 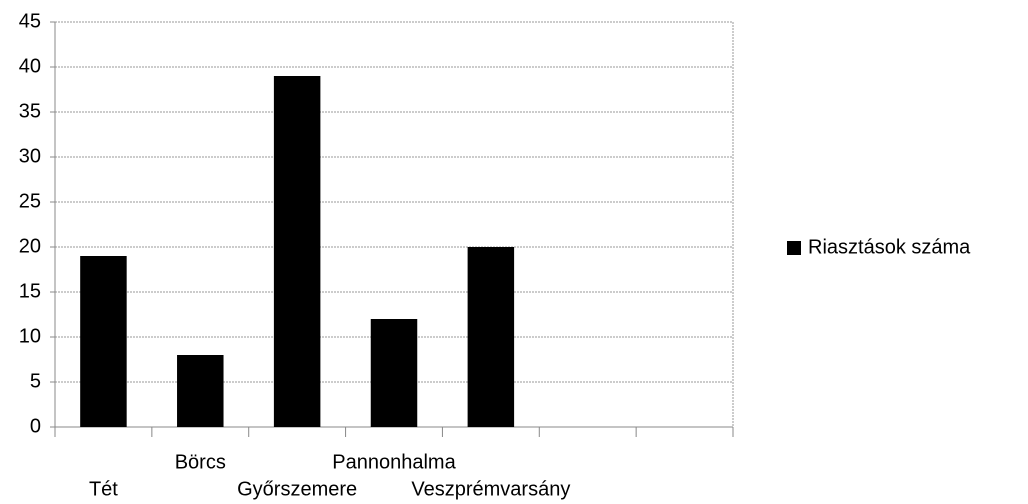 What do you see at coordinates (30, 111) in the screenshot?
I see `y-tick-label: 35` at bounding box center [30, 111].